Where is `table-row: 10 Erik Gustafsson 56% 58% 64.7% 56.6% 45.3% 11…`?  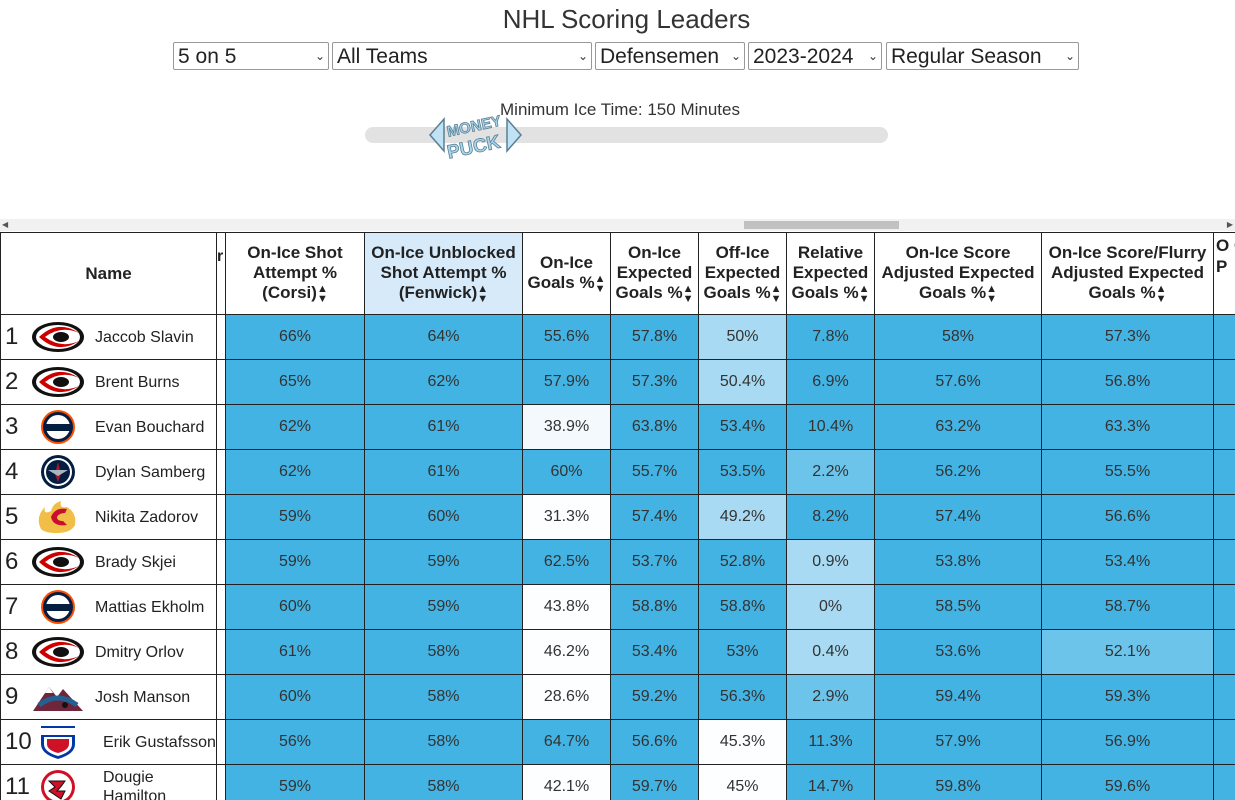 table-row: 10 Erik Gustafsson 56% 58% 64.7% 56.6% 45.3% 11… is located at coordinates (617, 742).